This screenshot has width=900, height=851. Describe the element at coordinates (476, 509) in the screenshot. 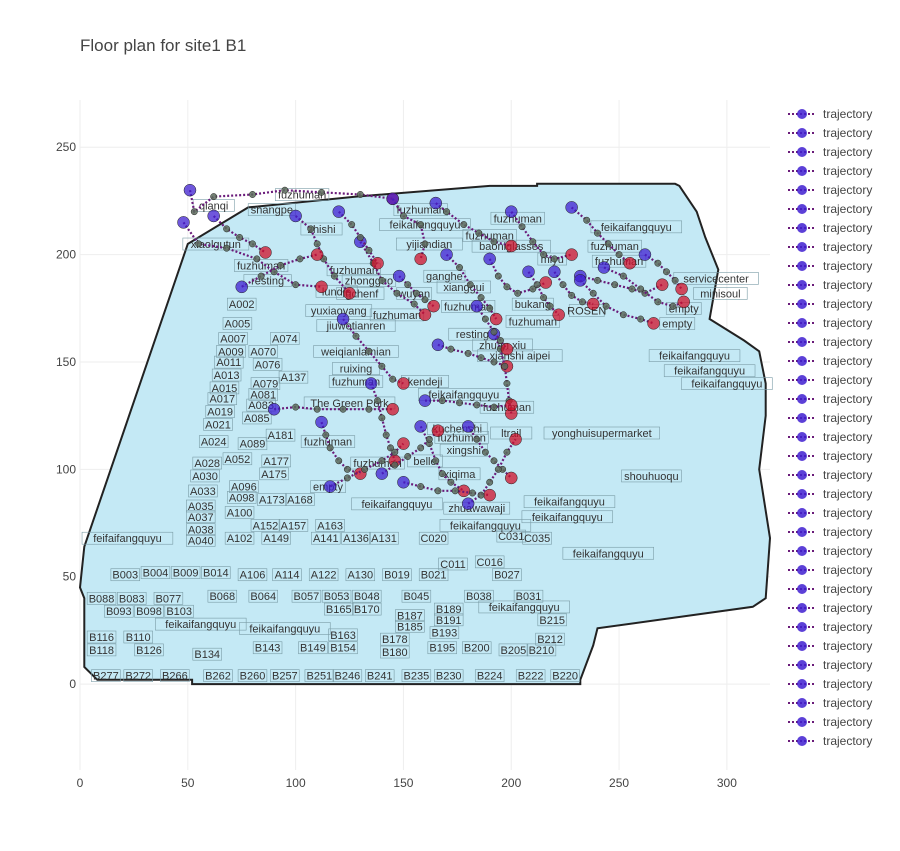

I see `store-label: zhuawawaji` at that location.